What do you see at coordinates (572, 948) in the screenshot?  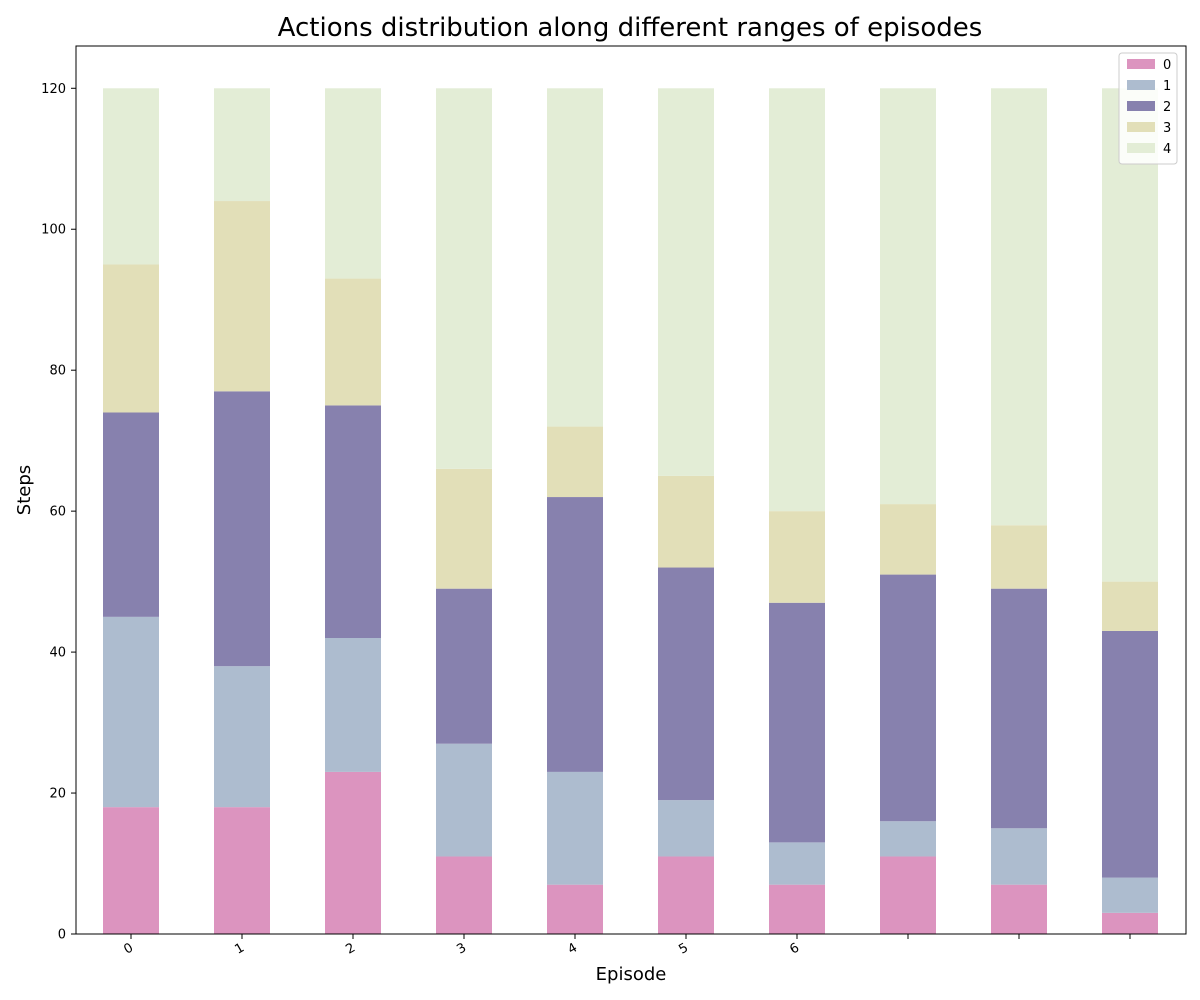 I see `x-tick-label: 4` at bounding box center [572, 948].